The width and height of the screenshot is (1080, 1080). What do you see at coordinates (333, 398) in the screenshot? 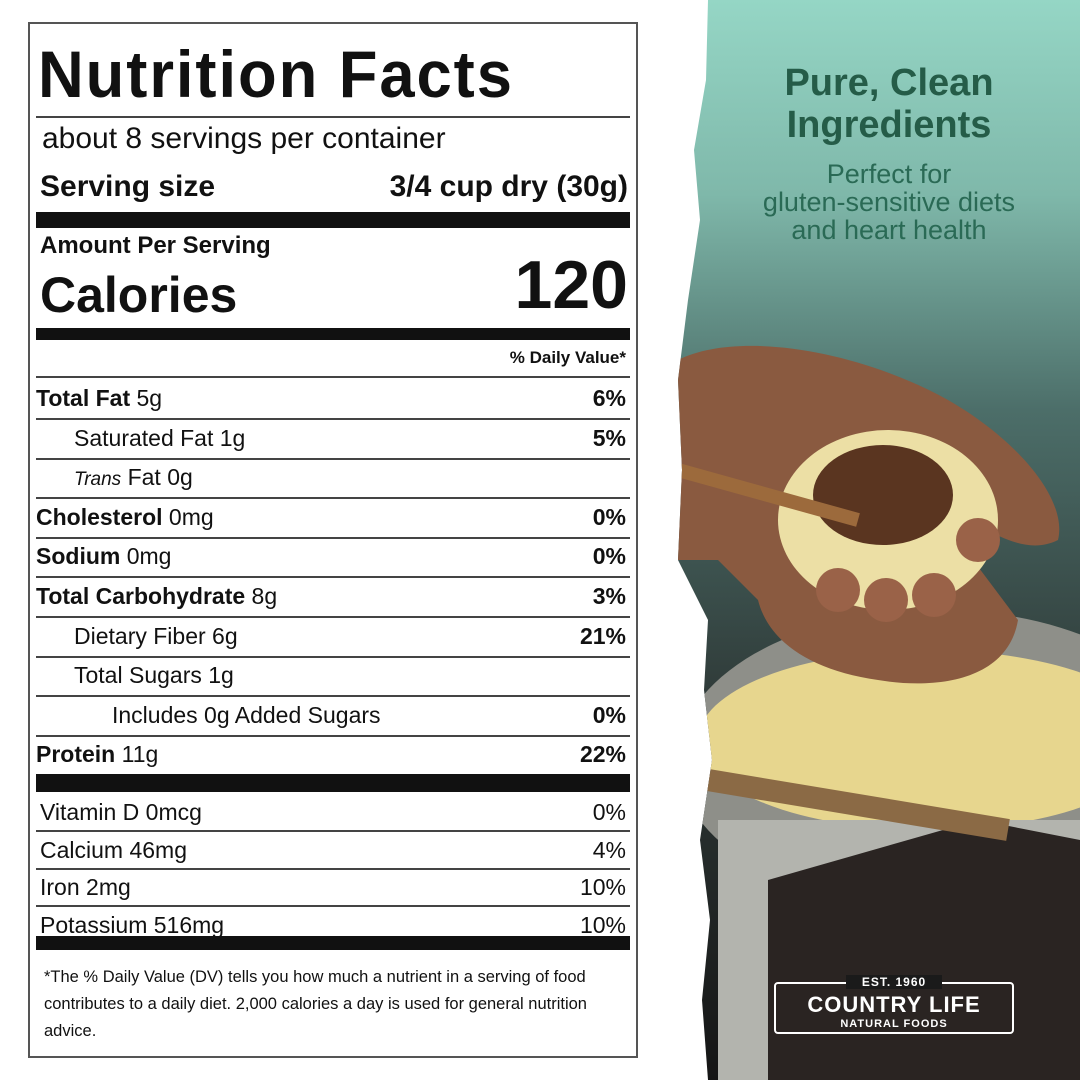
I see `nutrient-row: Total Fat 5g 6%` at bounding box center [333, 398].